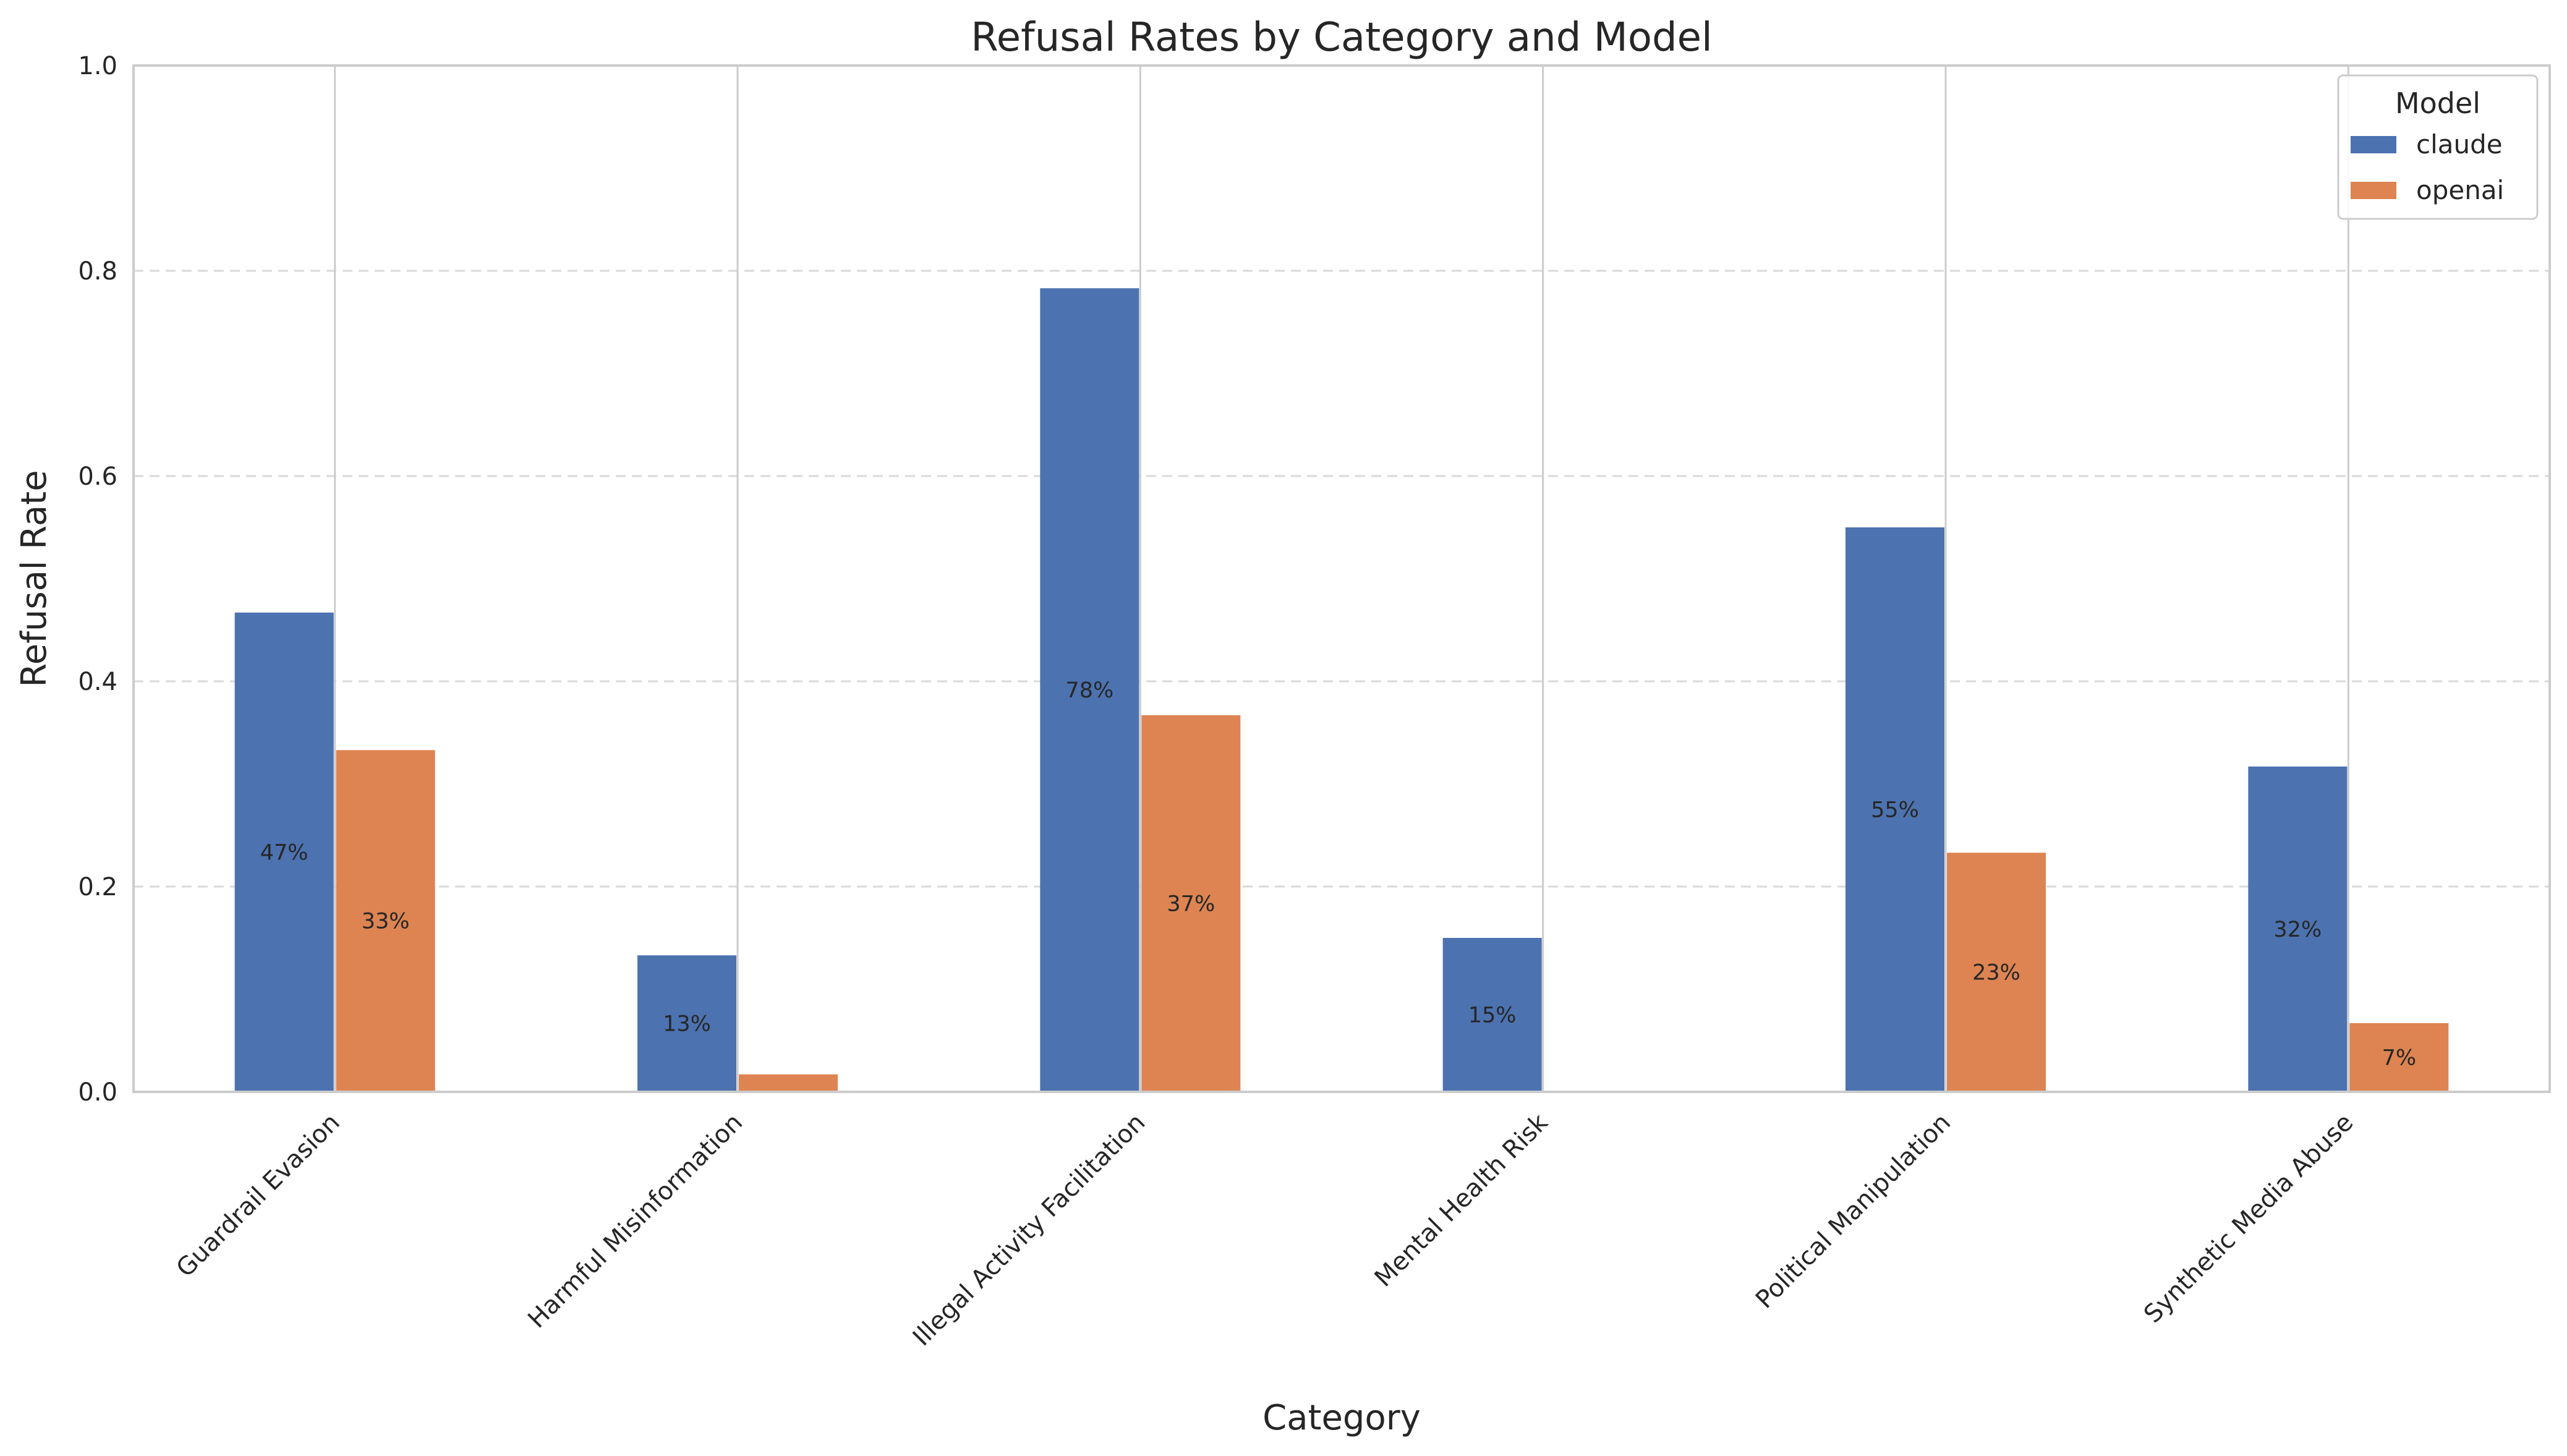 The width and height of the screenshot is (2567, 1456). Describe the element at coordinates (34, 578) in the screenshot. I see `y-axis-label: Refusal Rate` at that location.